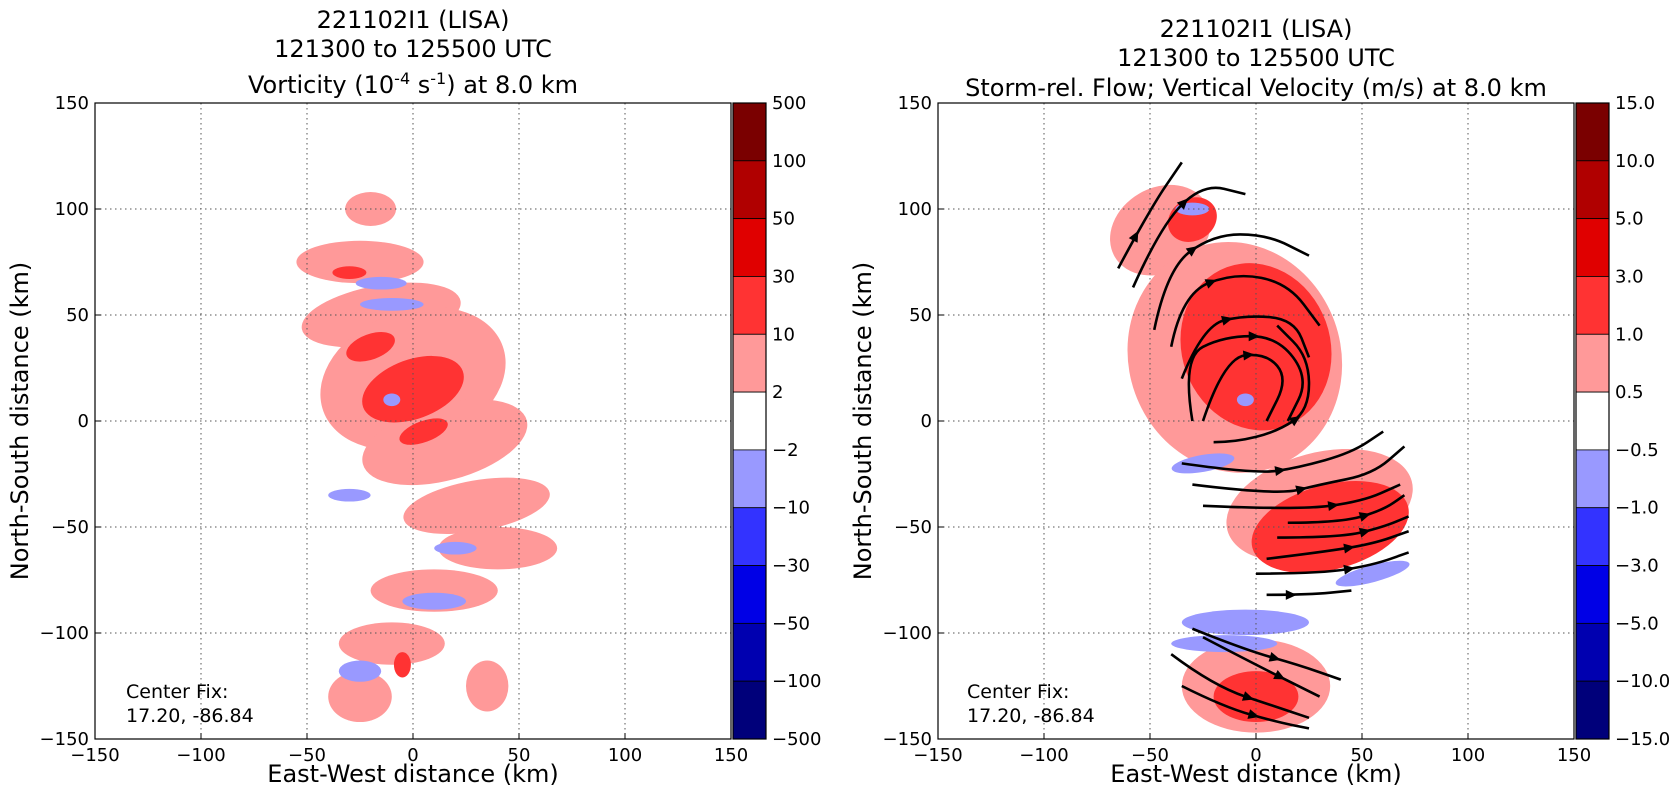 This screenshot has height=797, width=1677. I want to click on colorbar-label: 10, so click(783, 334).